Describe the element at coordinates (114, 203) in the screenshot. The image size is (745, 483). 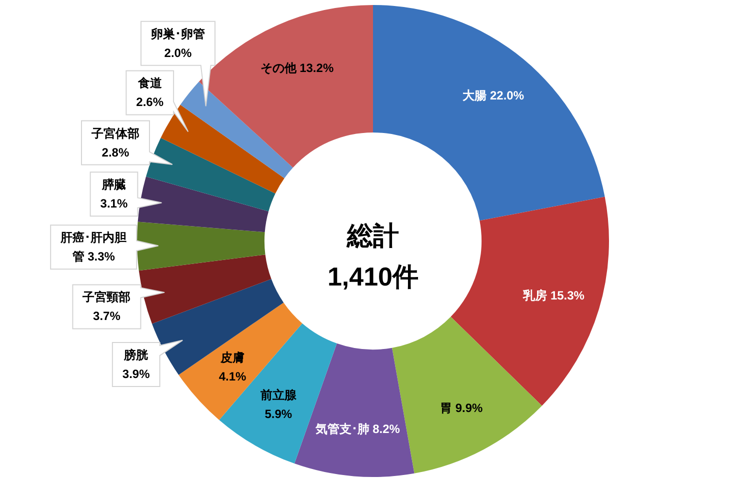
I see `data-label: 3.1%` at that location.